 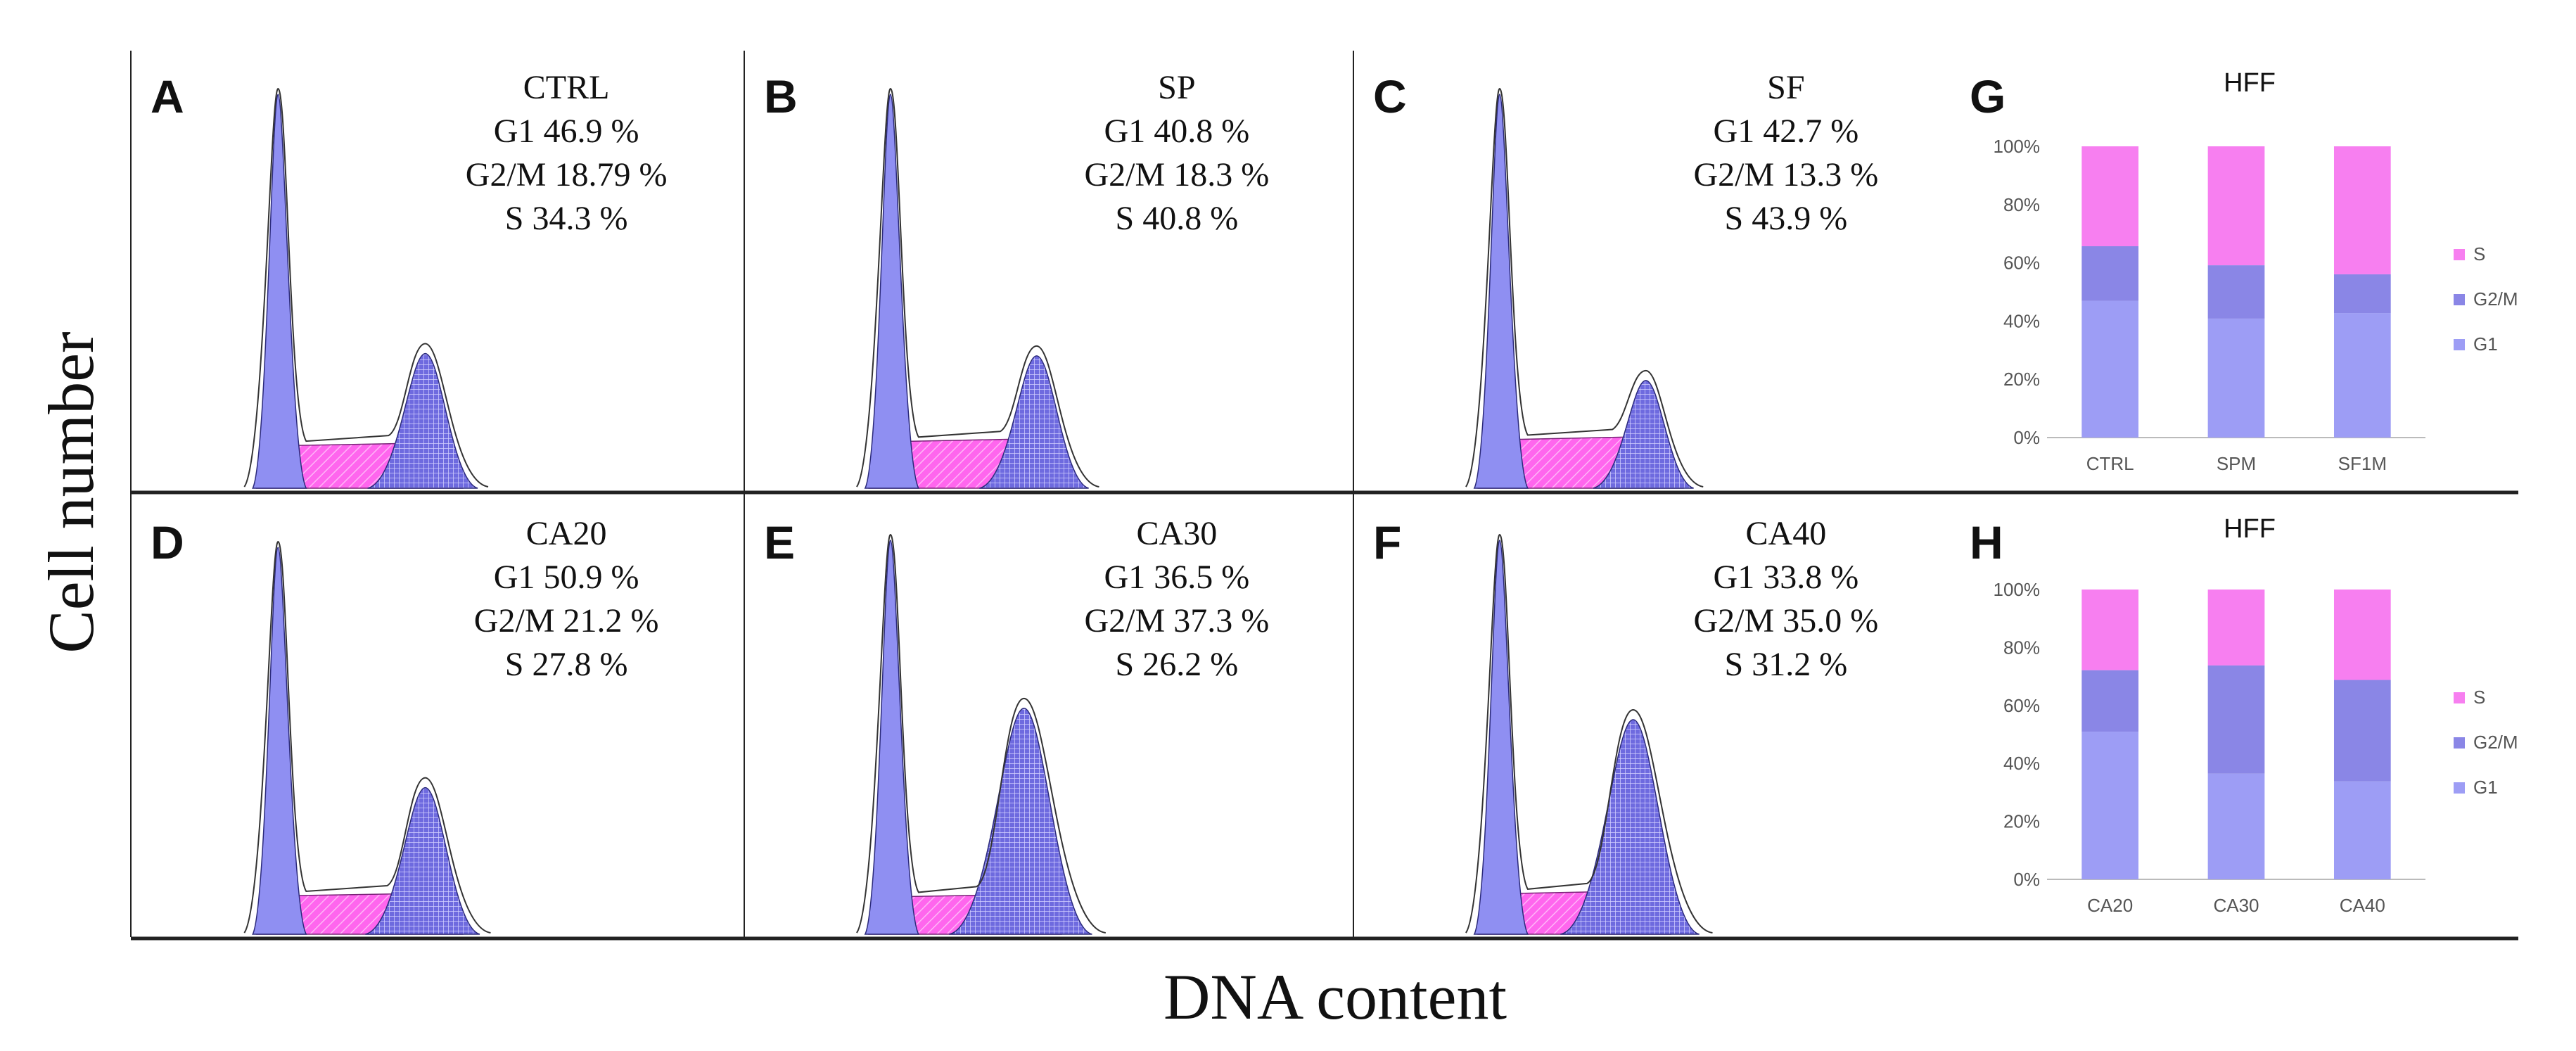 I want to click on panel-letter: C, so click(x=1390, y=96).